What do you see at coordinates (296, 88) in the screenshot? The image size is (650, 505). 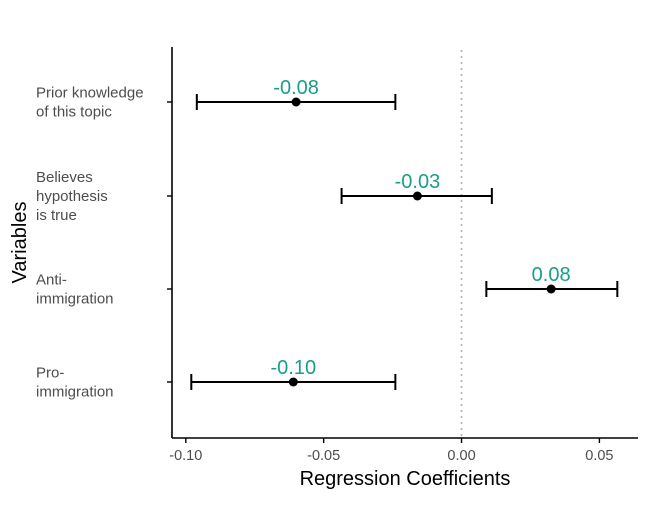 I see `estimate-value-label: -0.08` at bounding box center [296, 88].